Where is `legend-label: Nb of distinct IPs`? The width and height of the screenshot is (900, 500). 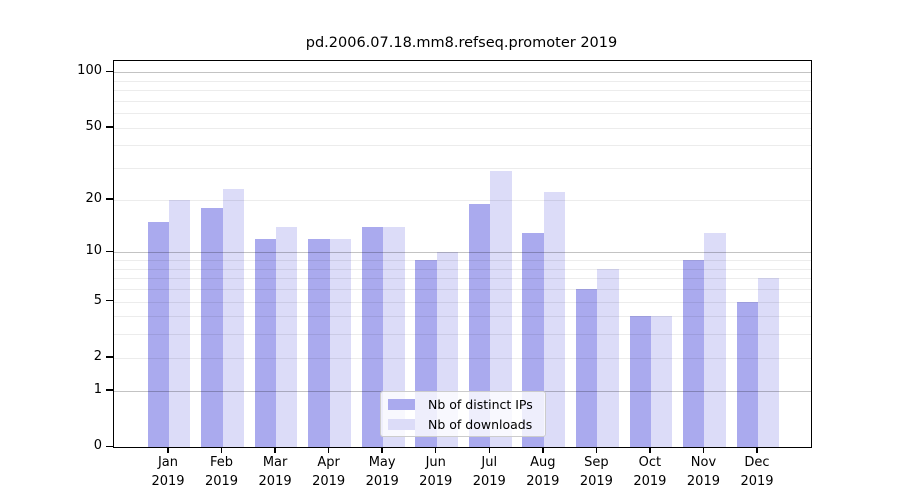
legend-label: Nb of distinct IPs is located at coordinates (480, 404).